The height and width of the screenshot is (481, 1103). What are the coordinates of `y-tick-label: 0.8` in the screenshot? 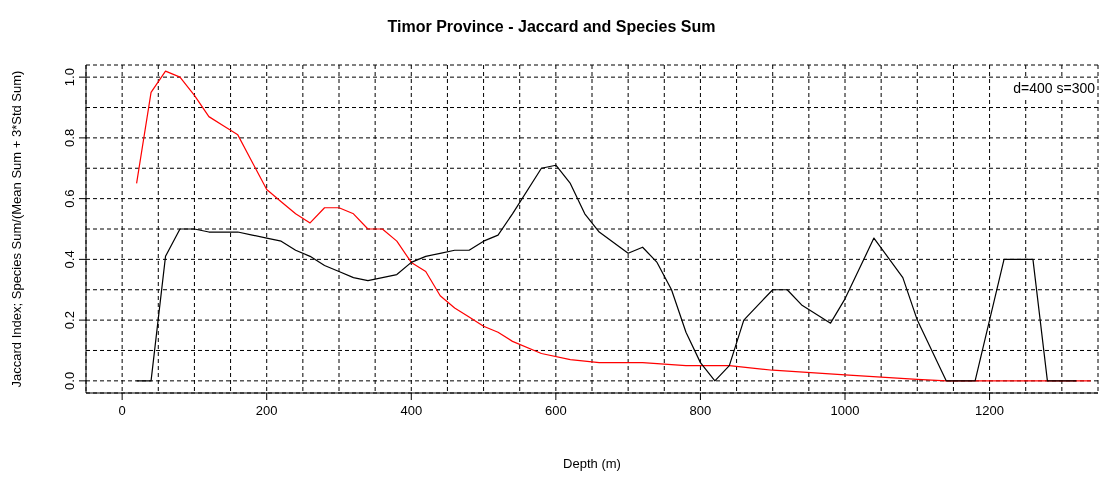 It's located at (70, 137).